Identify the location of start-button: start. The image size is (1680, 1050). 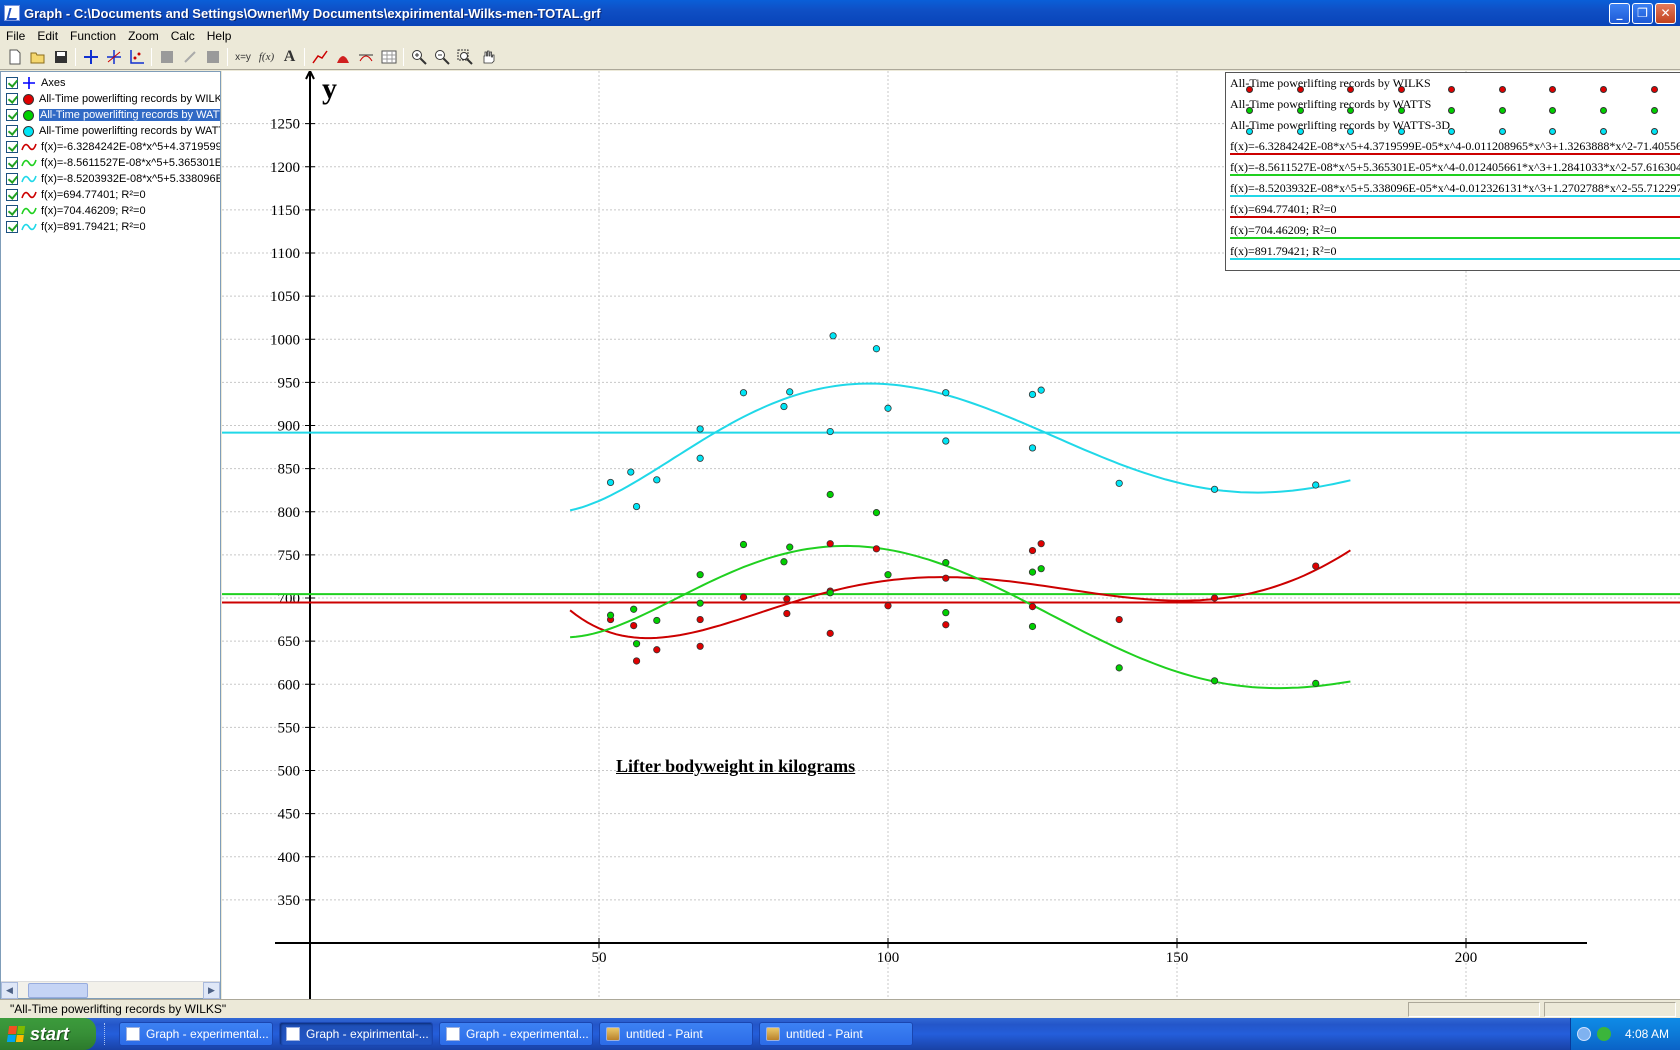
(48, 1034).